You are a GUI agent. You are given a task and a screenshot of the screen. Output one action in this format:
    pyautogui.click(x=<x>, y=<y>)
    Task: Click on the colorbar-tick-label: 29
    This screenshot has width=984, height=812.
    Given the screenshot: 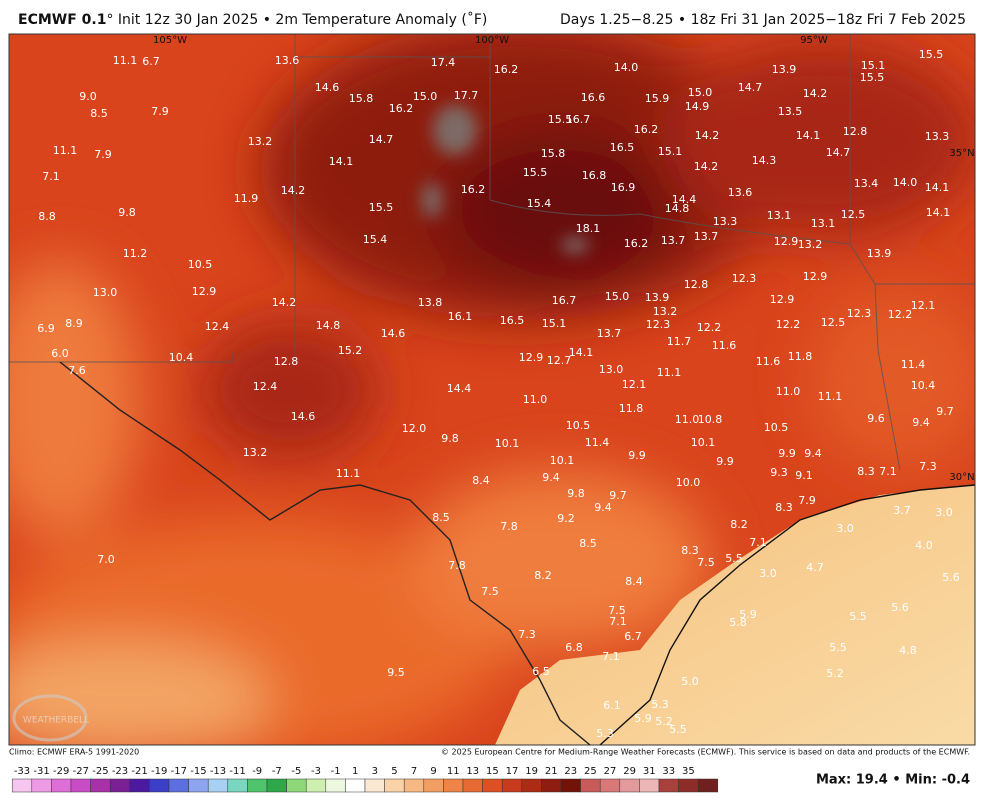 What is the action you would take?
    pyautogui.click(x=629, y=771)
    